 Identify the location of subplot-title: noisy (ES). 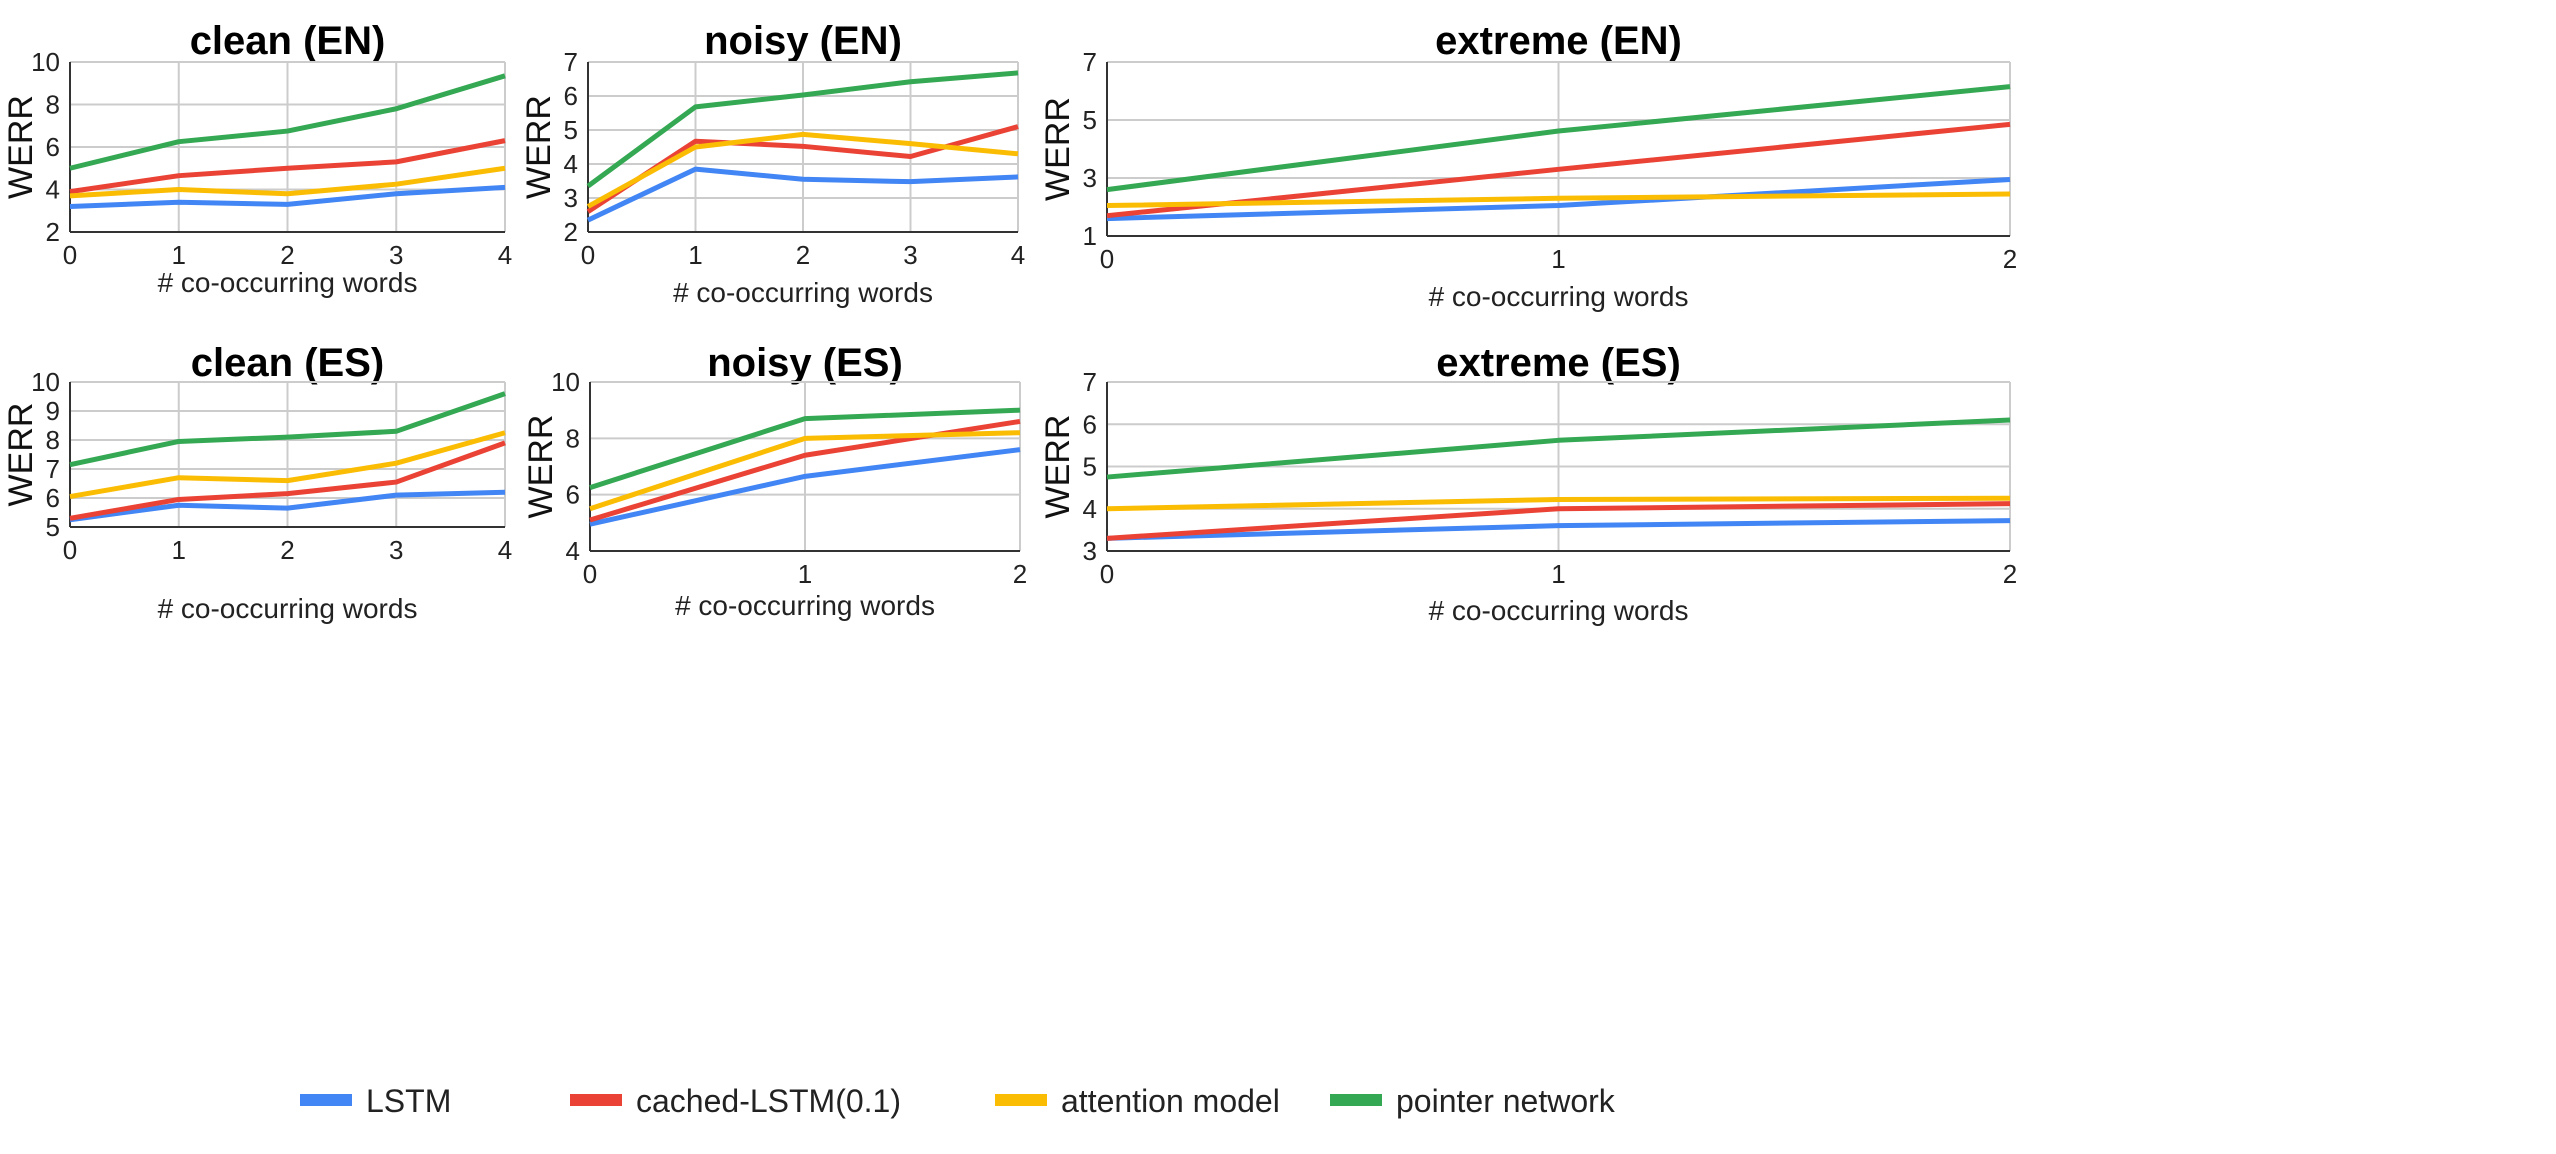
(805, 363).